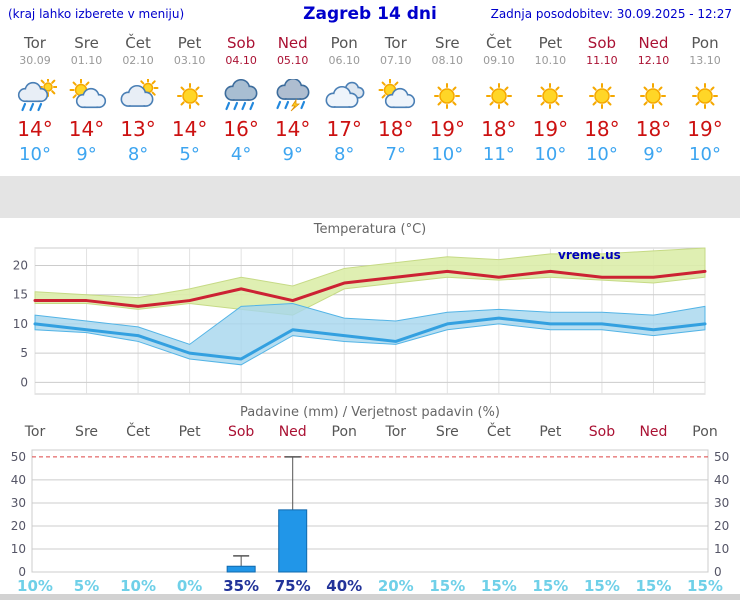 The image size is (740, 600). What do you see at coordinates (138, 60) in the screenshot?
I see `day-date: 02.10` at bounding box center [138, 60].